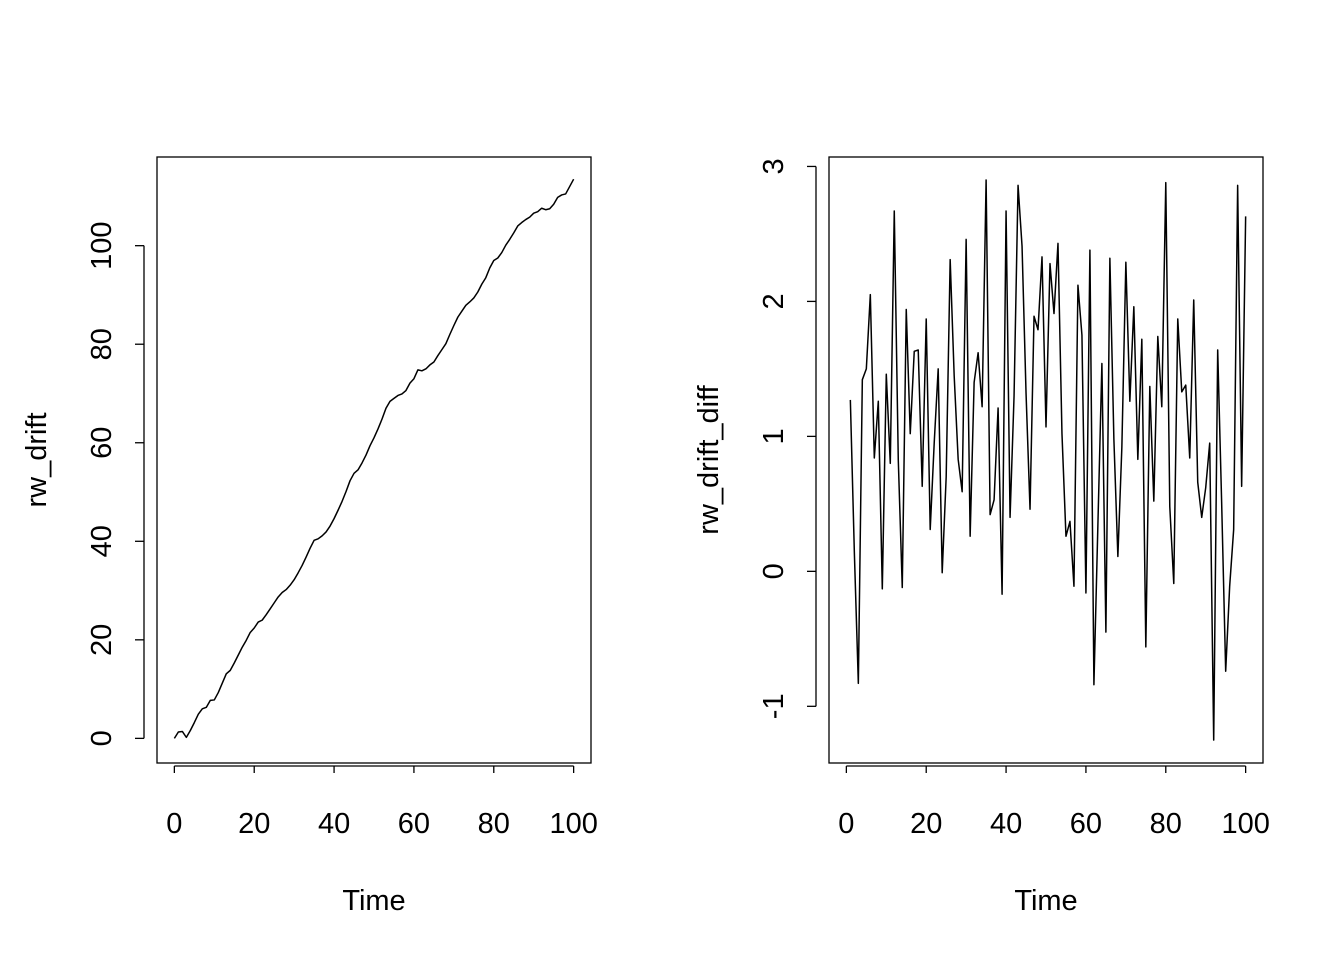 Image resolution: width=1344 pixels, height=960 pixels. Describe the element at coordinates (774, 301) in the screenshot. I see `y-tick-label: 2` at that location.